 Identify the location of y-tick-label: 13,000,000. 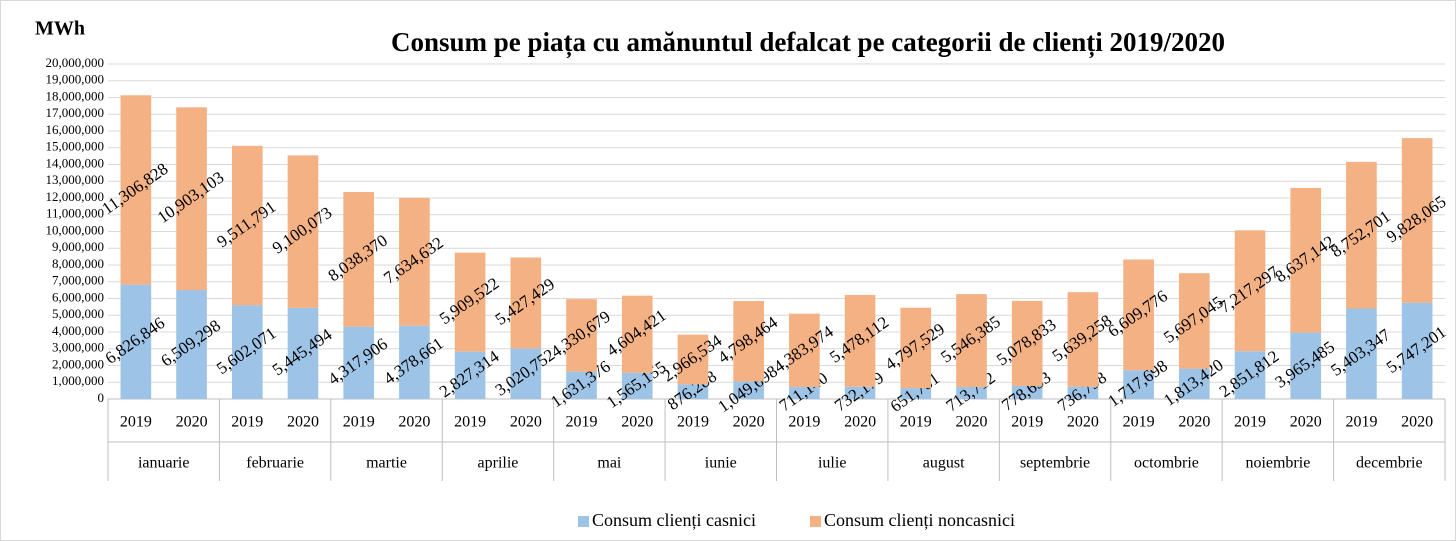
(75, 179).